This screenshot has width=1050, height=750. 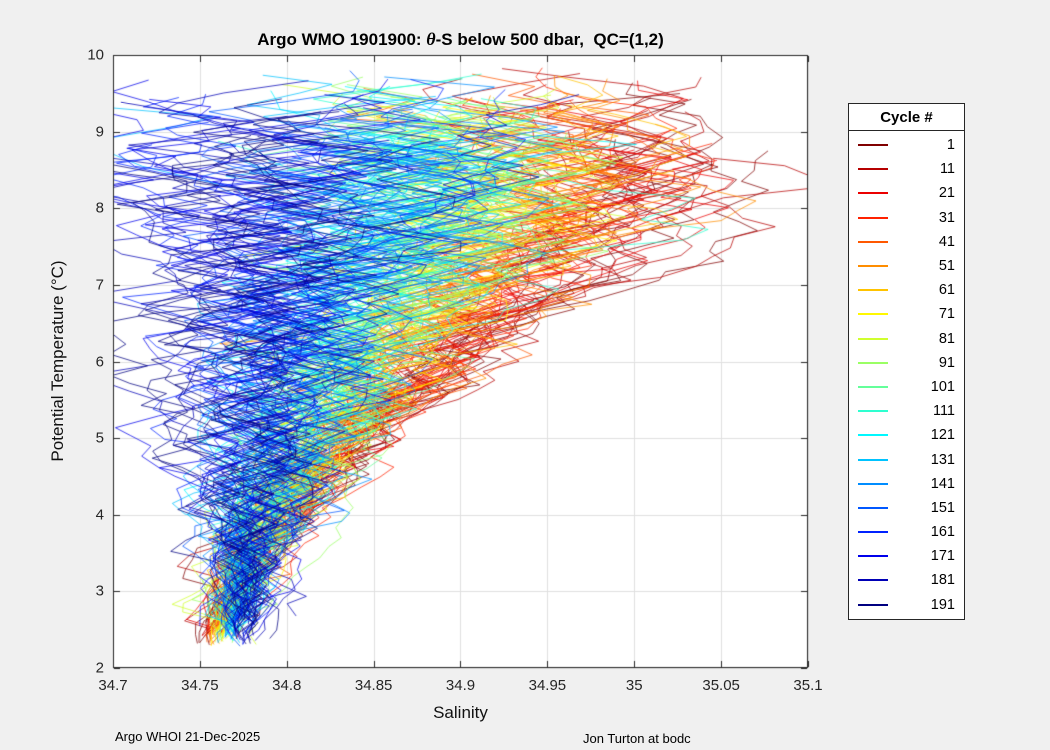 I want to click on y-axis-label: Potential Temperature (°C), so click(x=57, y=361).